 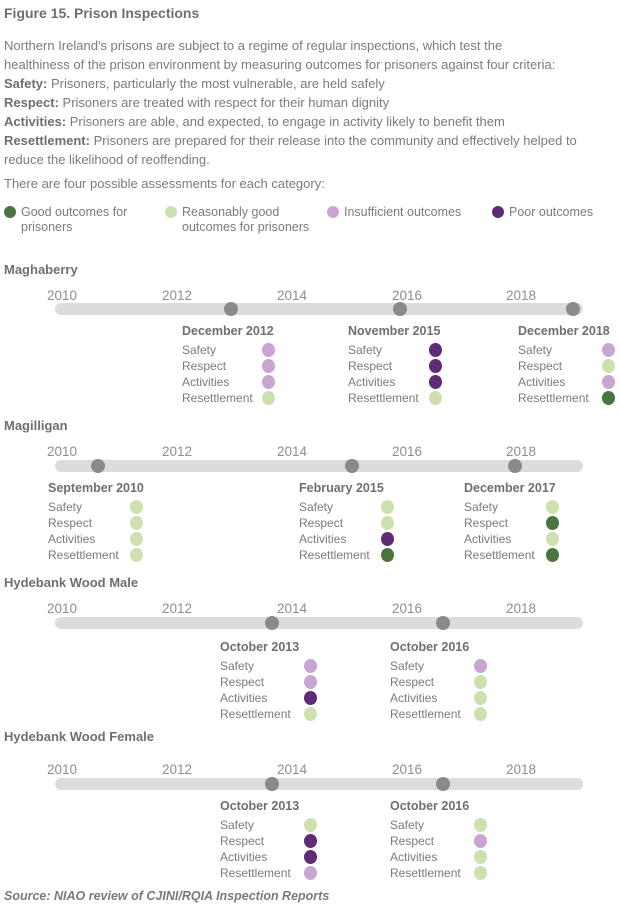 What do you see at coordinates (510, 488) in the screenshot?
I see `inspection-date: December 2017` at bounding box center [510, 488].